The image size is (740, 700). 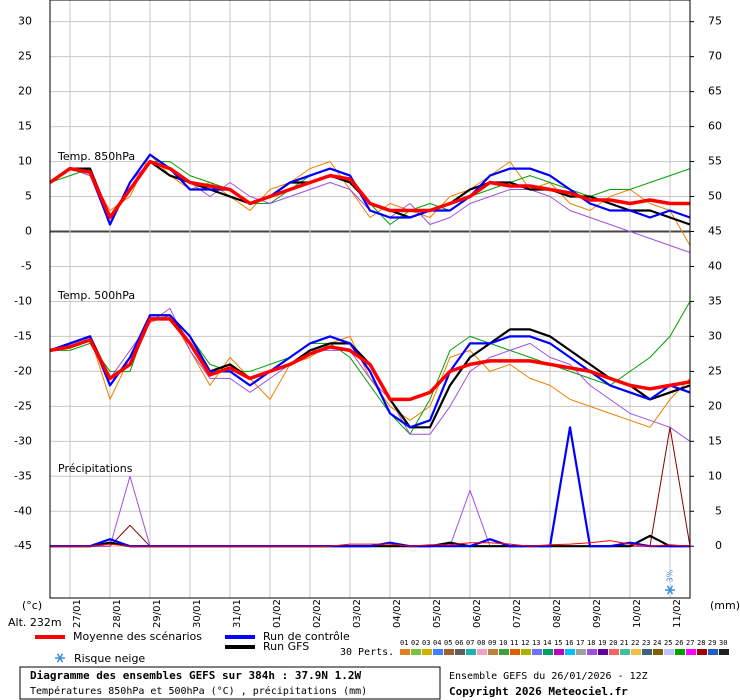 What do you see at coordinates (701, 643) in the screenshot?
I see `perturbation-code: 28` at bounding box center [701, 643].